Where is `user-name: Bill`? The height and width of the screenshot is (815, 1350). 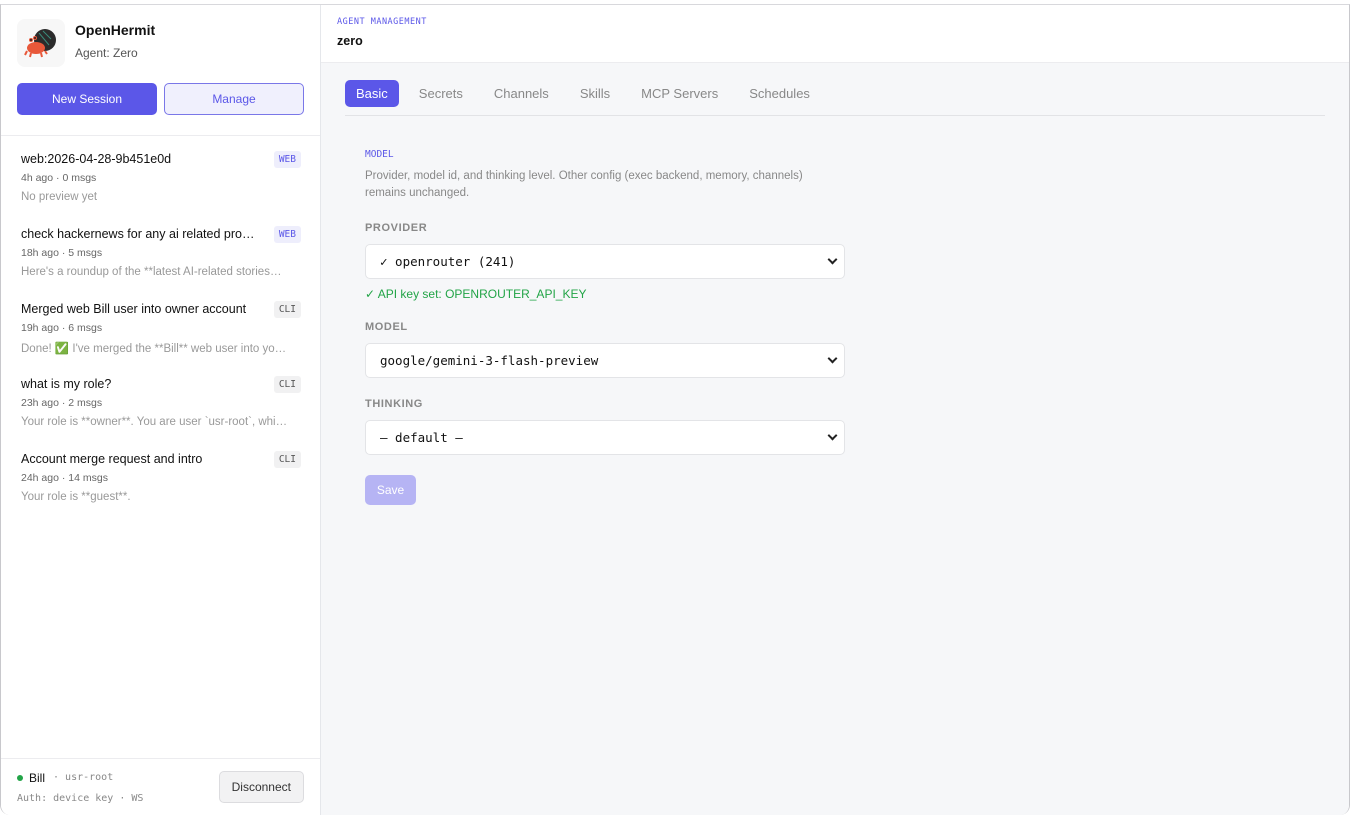
user-name: Bill is located at coordinates (37, 777).